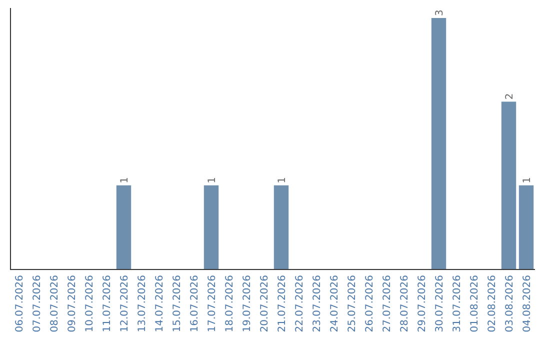 This screenshot has height=340, width=540. What do you see at coordinates (387, 303) in the screenshot?
I see `x-tick-label: 27.07.2026` at bounding box center [387, 303].